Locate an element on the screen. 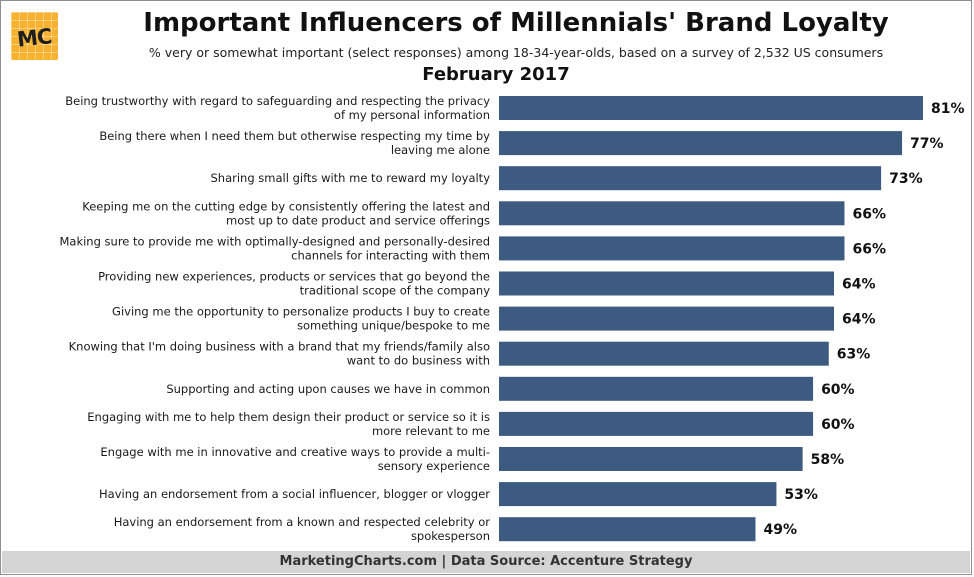 This screenshot has width=974, height=577. category-label-0-line-1: of my personal information is located at coordinates (412, 115).